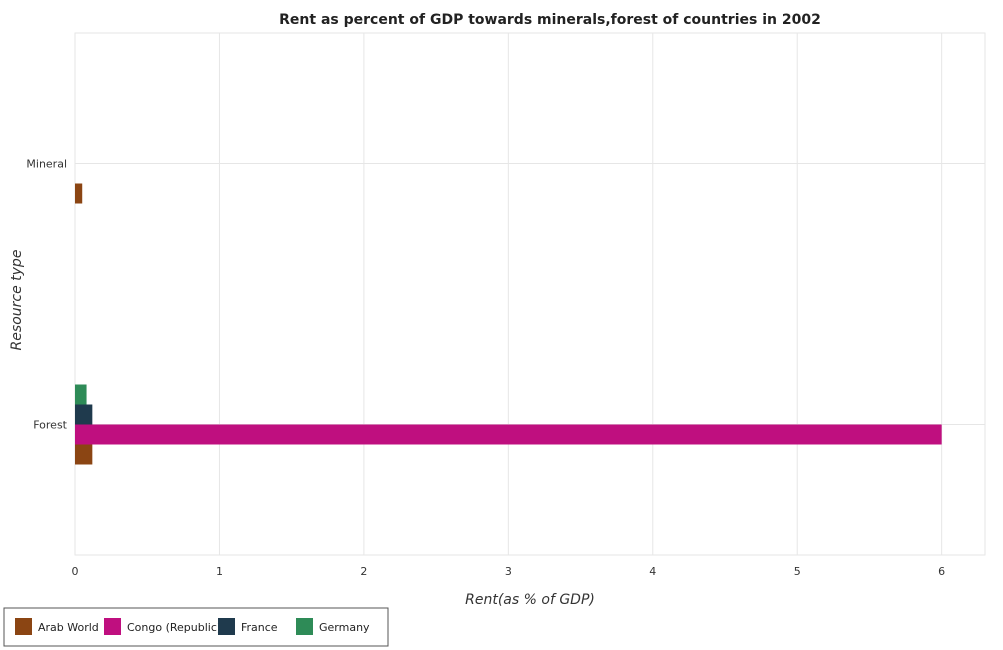  I want to click on x-tick-label: 0, so click(75, 571).